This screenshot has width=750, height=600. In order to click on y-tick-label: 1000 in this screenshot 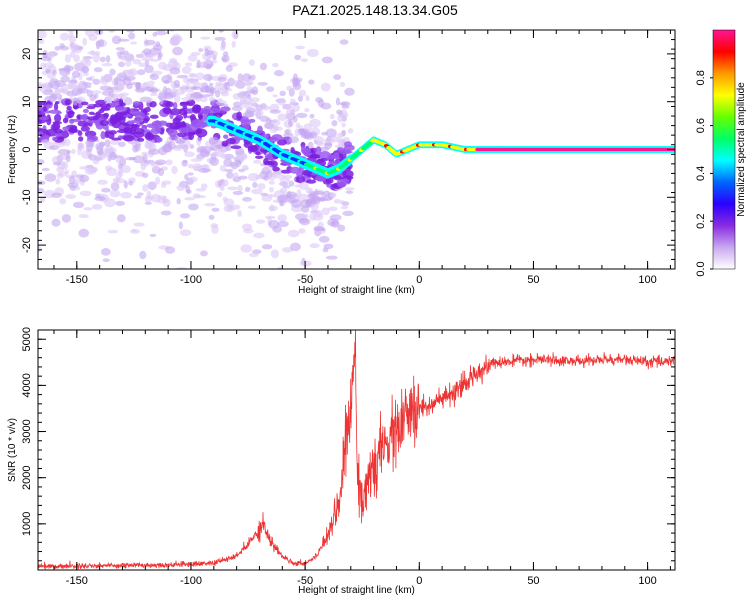, I will do `click(27, 524)`.